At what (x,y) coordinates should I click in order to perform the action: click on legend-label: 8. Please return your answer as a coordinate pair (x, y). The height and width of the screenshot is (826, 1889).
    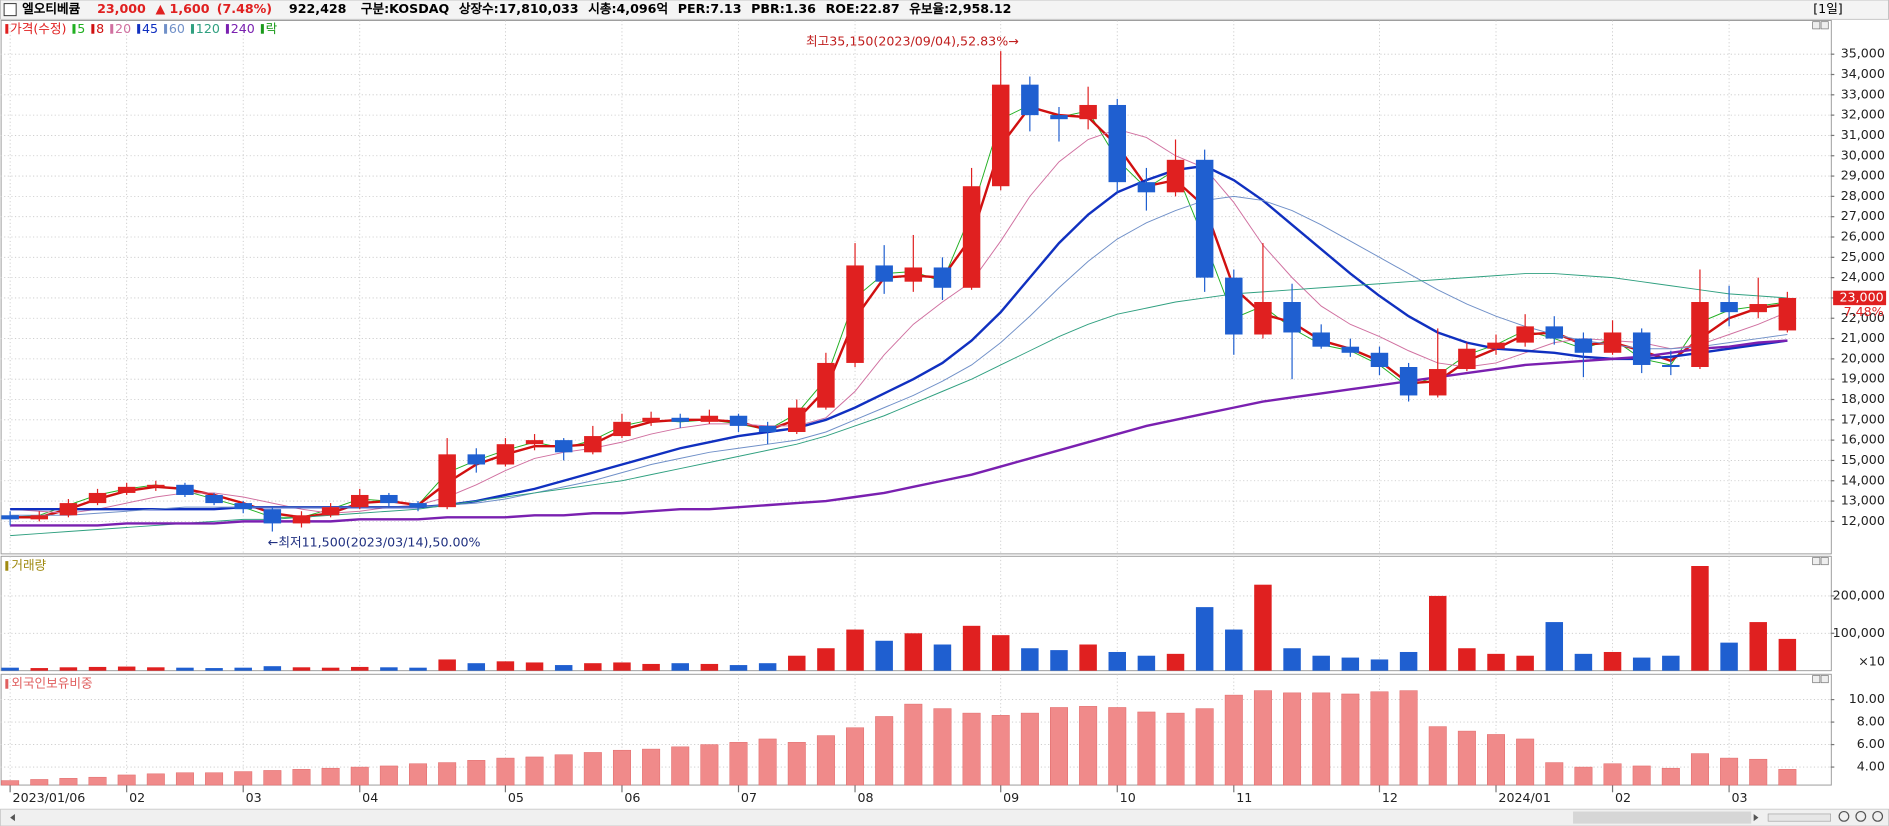
    Looking at the image, I should click on (100, 28).